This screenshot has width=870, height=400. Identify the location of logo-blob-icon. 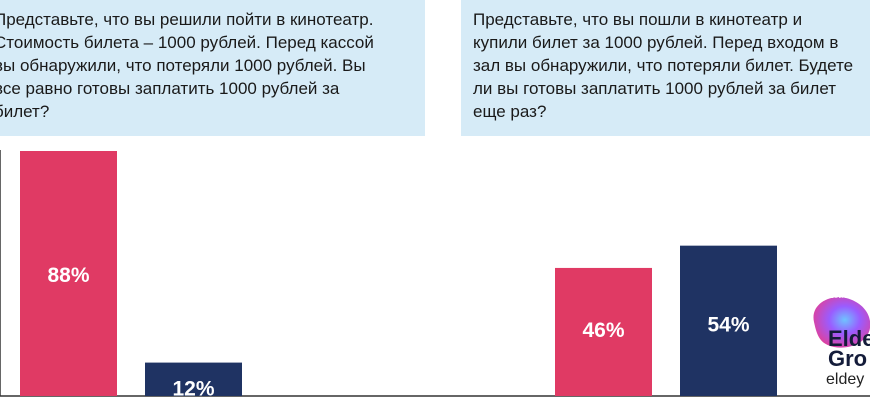
(841, 322).